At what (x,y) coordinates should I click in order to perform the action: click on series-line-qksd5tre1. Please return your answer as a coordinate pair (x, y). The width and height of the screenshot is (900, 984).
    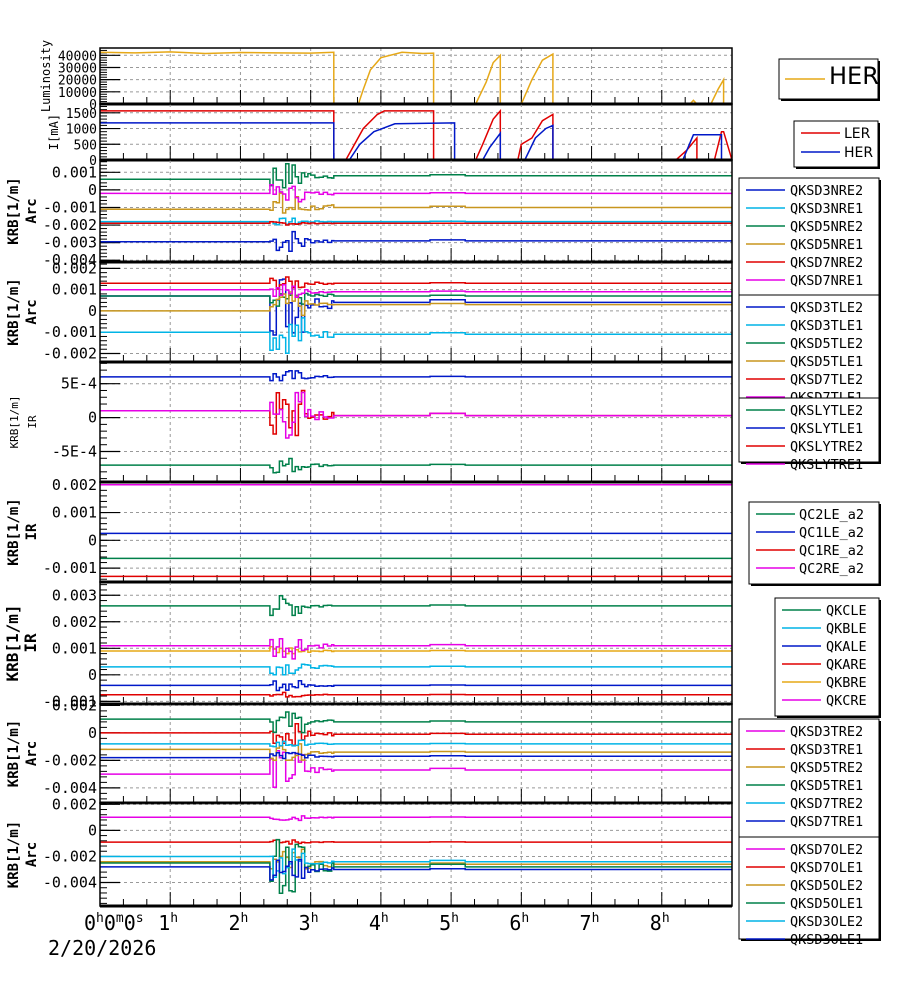
    Looking at the image, I should click on (416, 722).